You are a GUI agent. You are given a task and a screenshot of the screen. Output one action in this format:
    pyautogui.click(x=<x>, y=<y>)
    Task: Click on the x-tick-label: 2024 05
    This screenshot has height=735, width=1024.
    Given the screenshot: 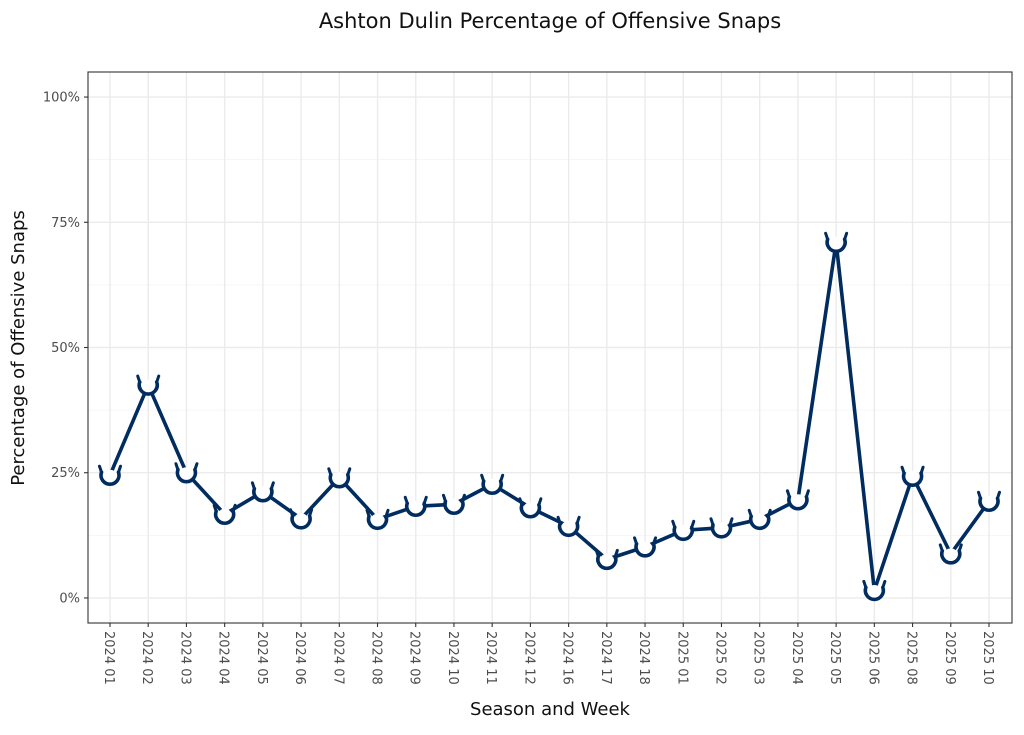 What is the action you would take?
    pyautogui.click(x=261, y=658)
    